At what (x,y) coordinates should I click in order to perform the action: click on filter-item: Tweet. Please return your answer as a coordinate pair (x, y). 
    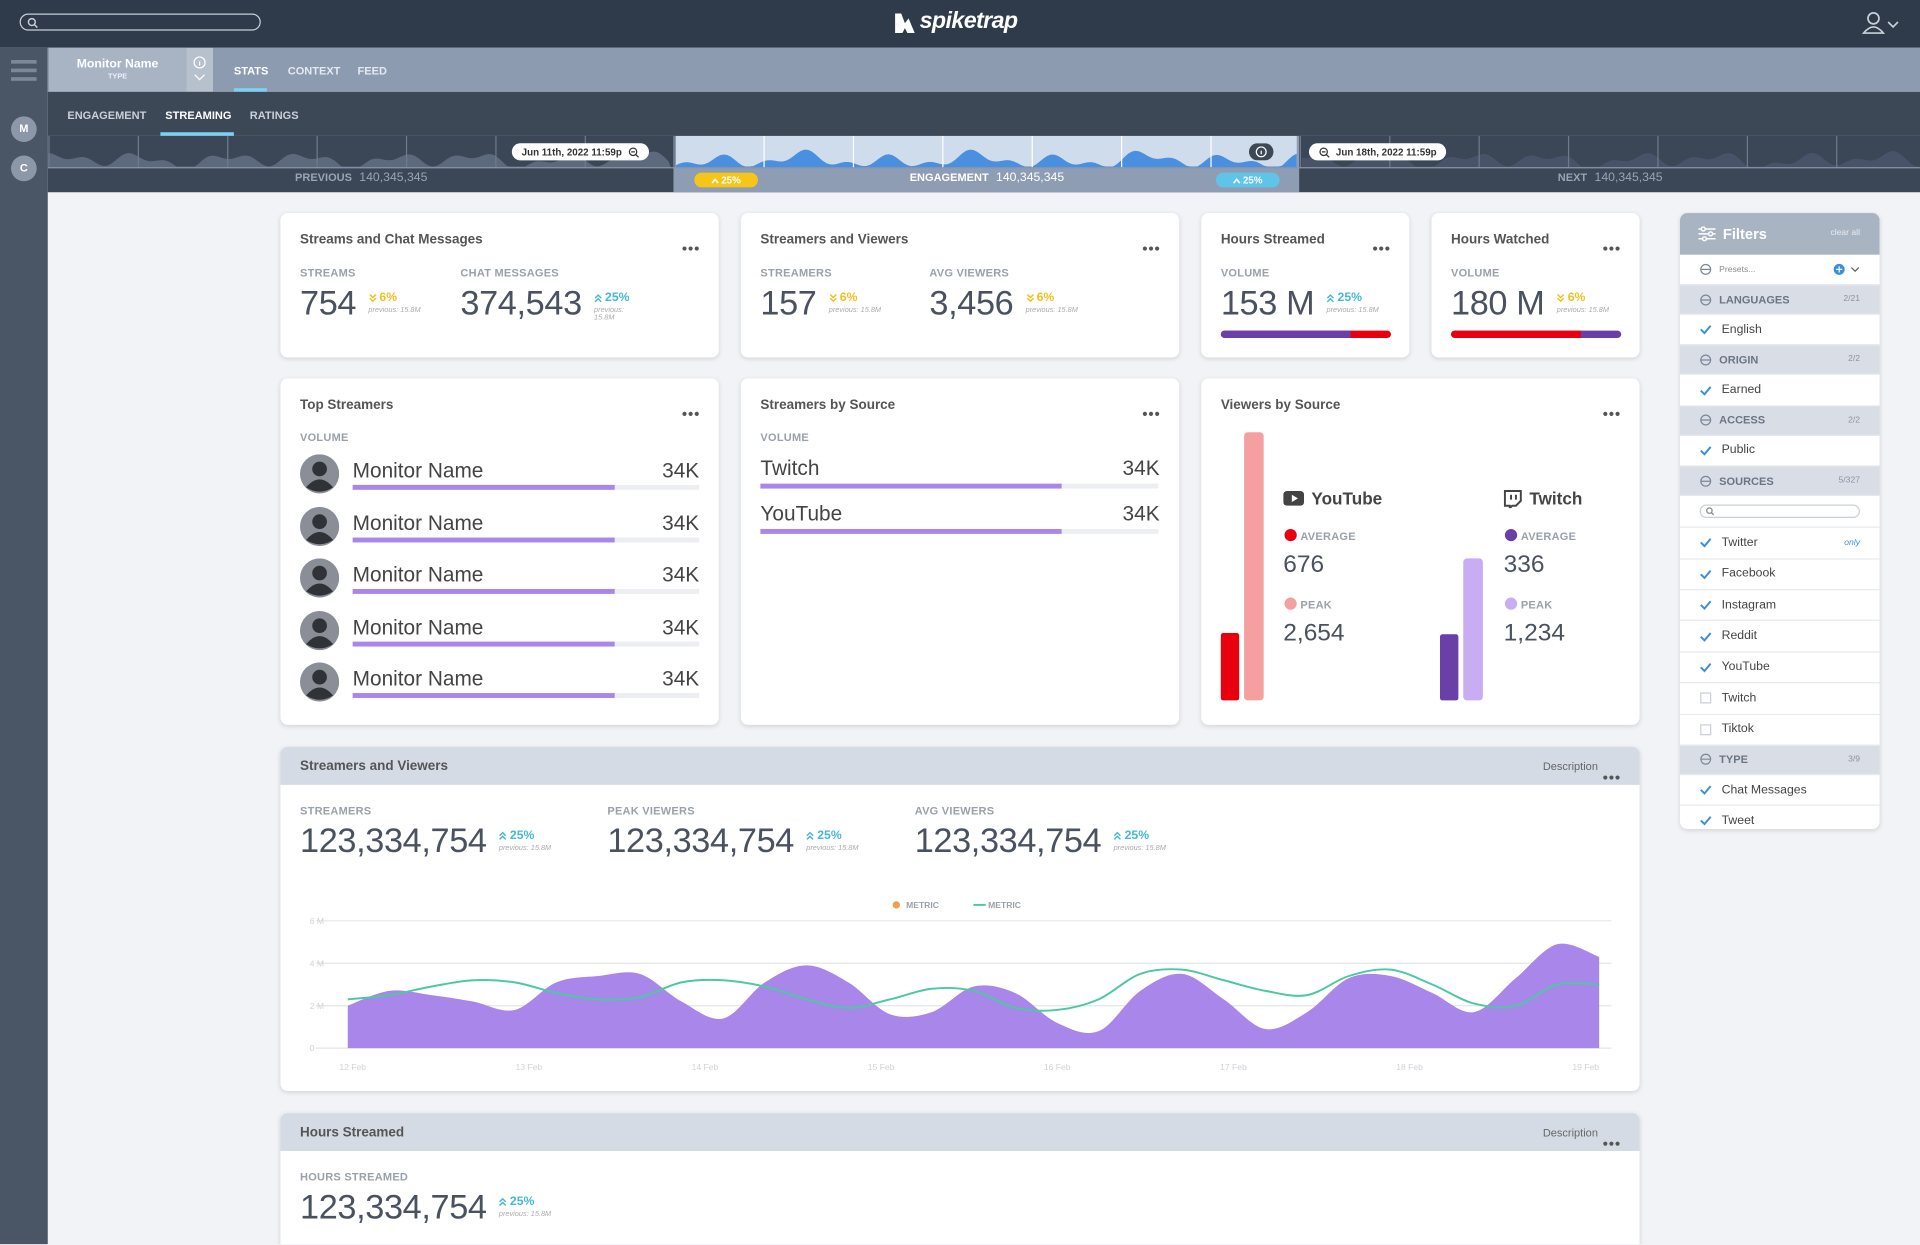
    Looking at the image, I should click on (1780, 817).